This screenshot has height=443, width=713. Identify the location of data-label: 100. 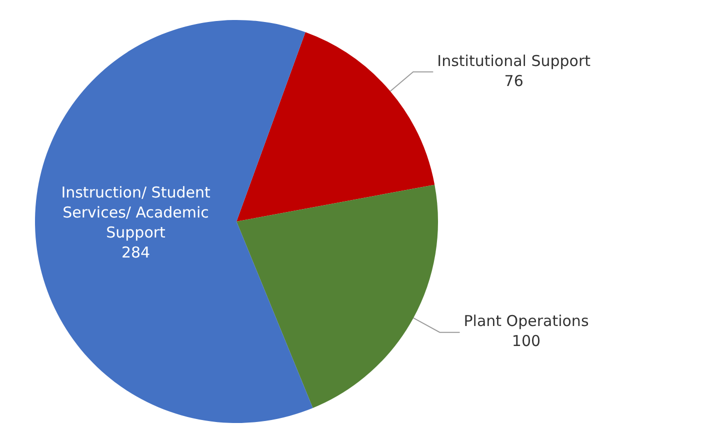
(526, 341).